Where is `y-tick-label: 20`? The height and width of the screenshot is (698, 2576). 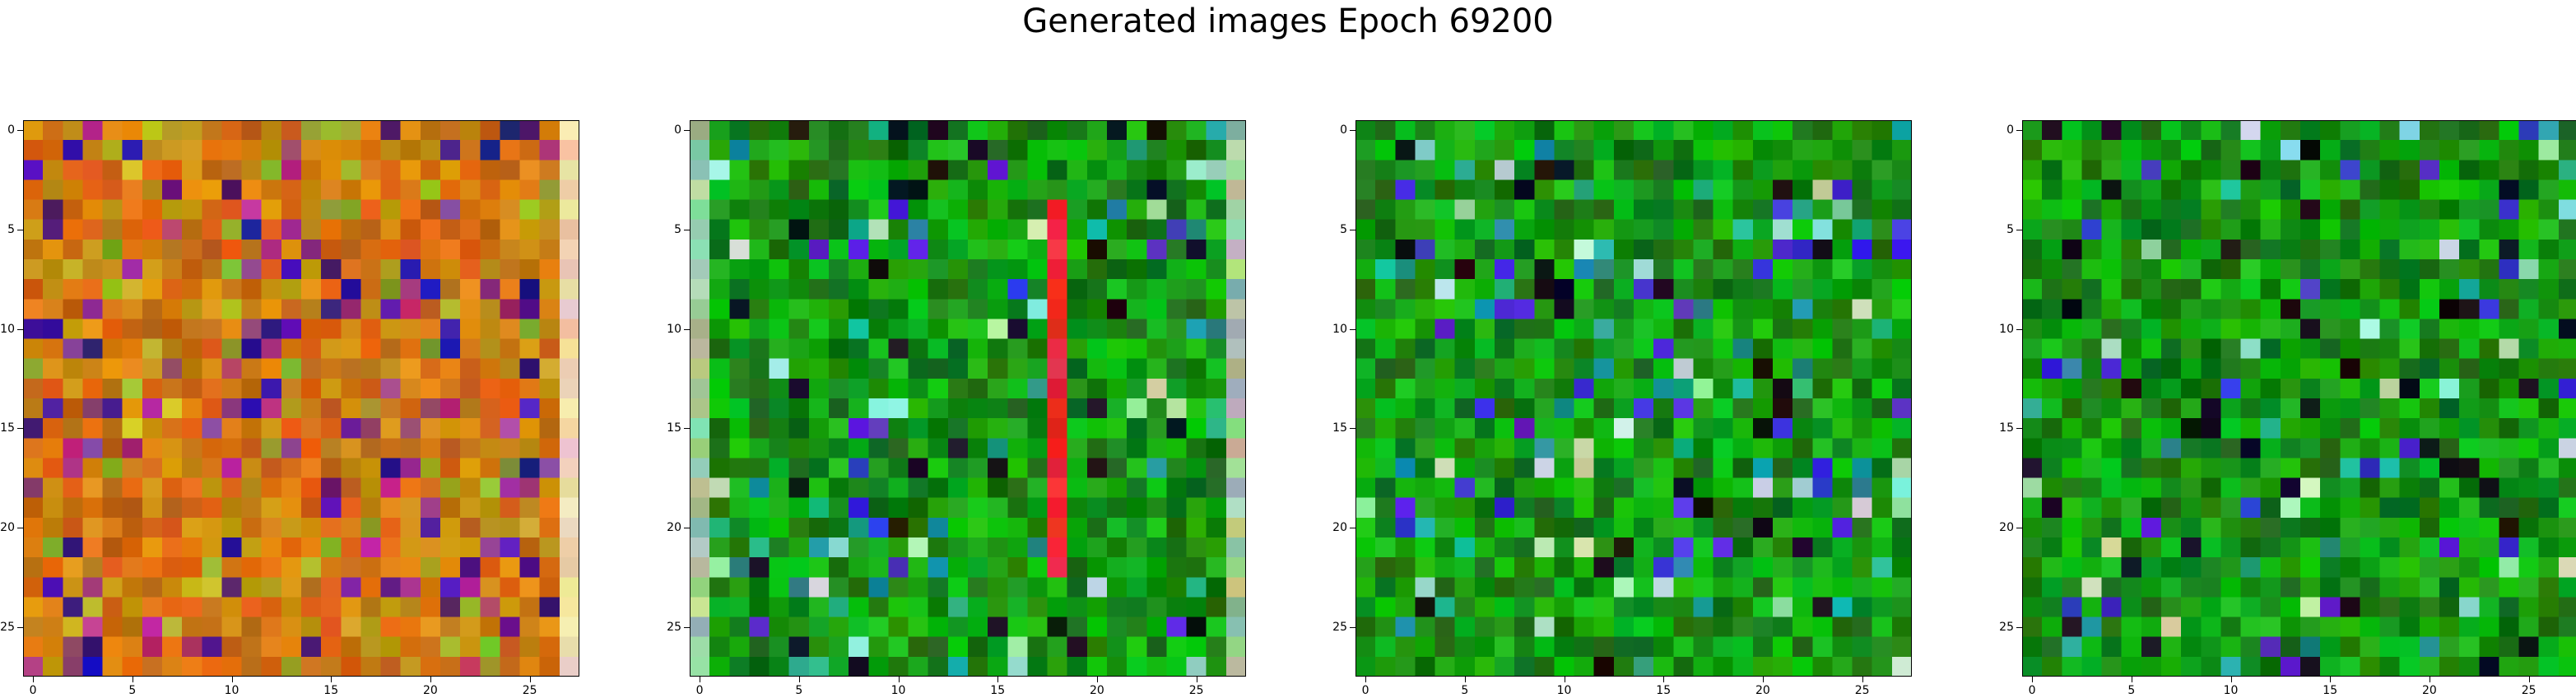
y-tick-label: 20 is located at coordinates (7, 527).